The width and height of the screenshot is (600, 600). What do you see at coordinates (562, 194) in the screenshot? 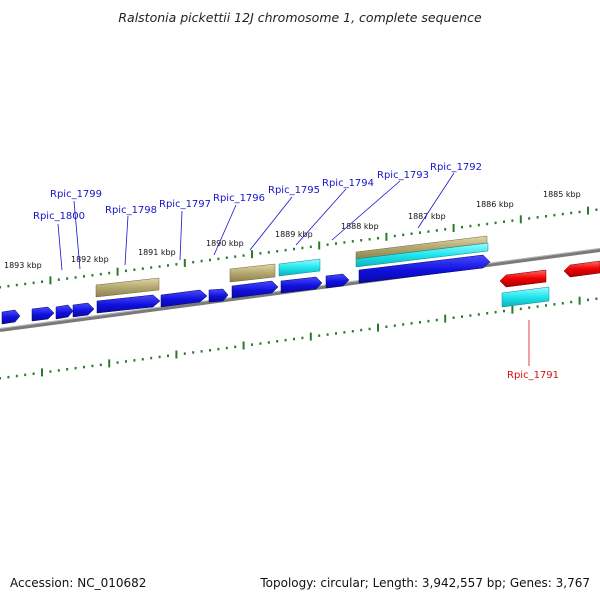
I see `scale-label: 1885 kbp` at bounding box center [562, 194].